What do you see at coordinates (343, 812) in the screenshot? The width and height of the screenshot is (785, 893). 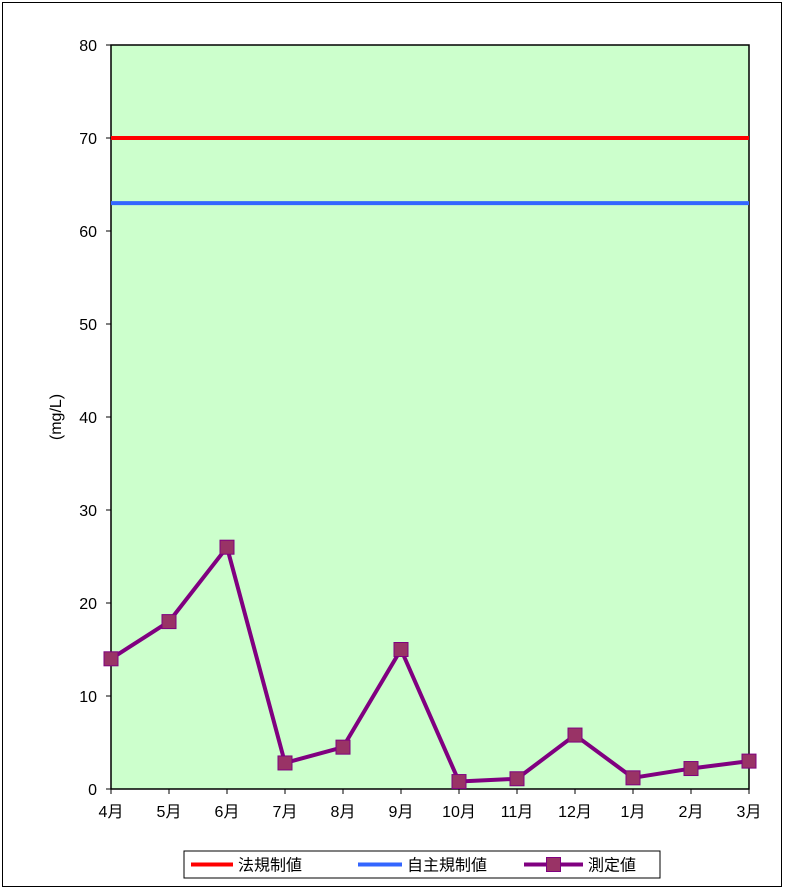 I see `x-tick-label: 8月` at bounding box center [343, 812].